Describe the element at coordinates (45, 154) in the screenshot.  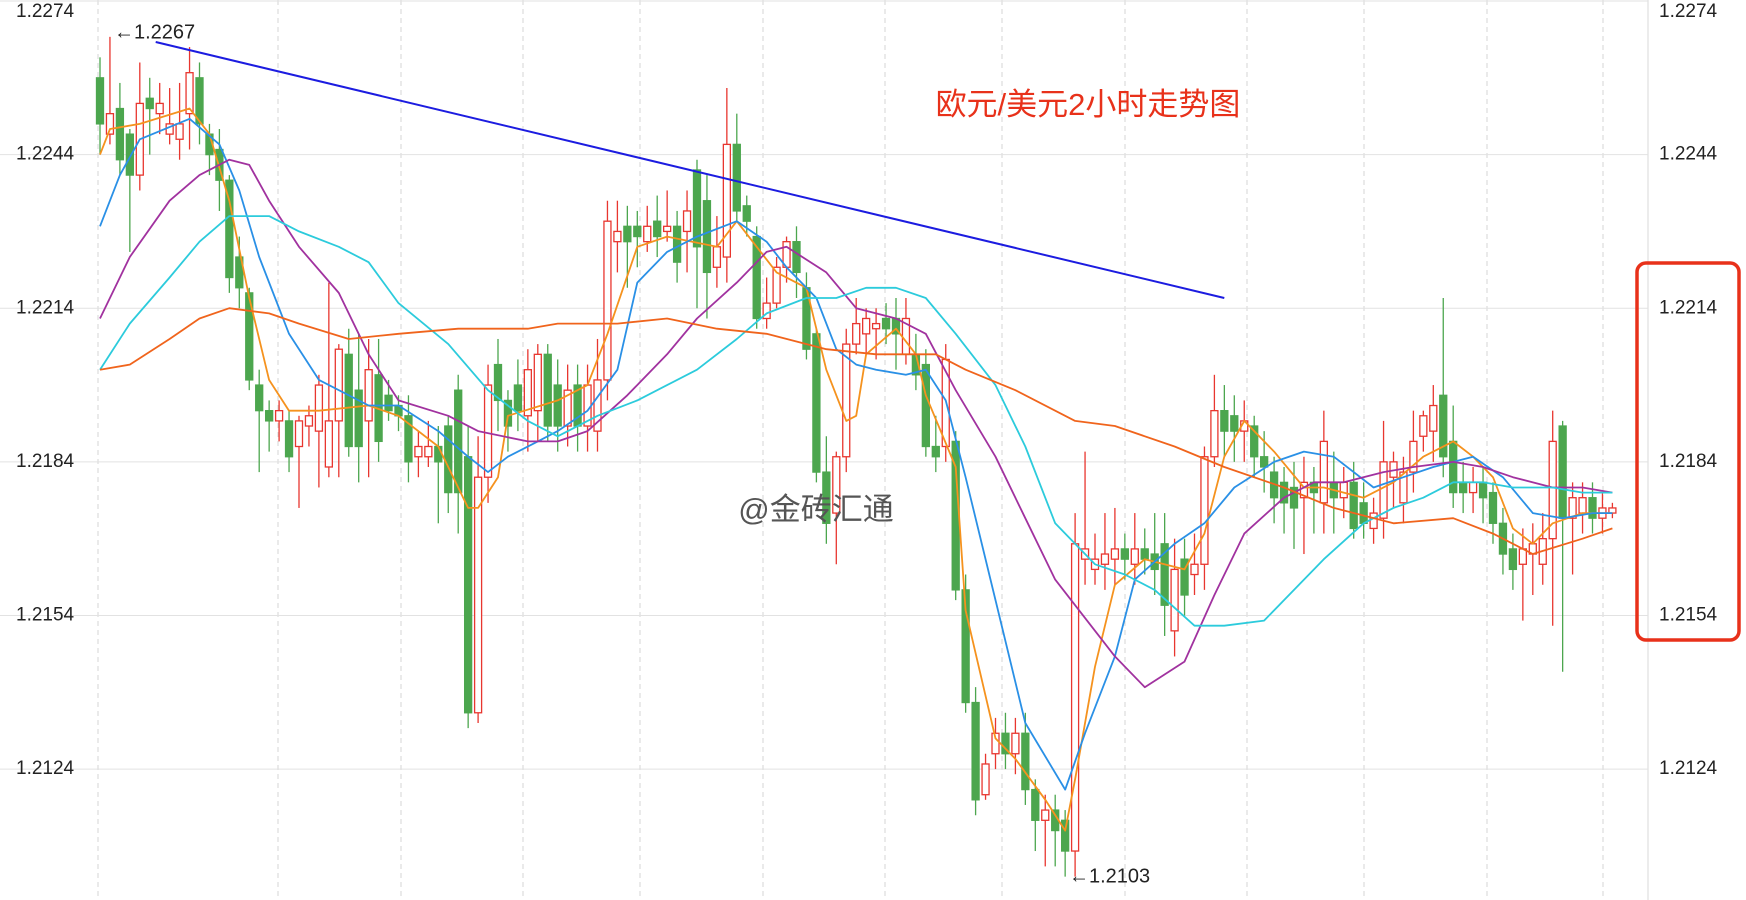
I see `y-tick-label: 1.2244` at that location.